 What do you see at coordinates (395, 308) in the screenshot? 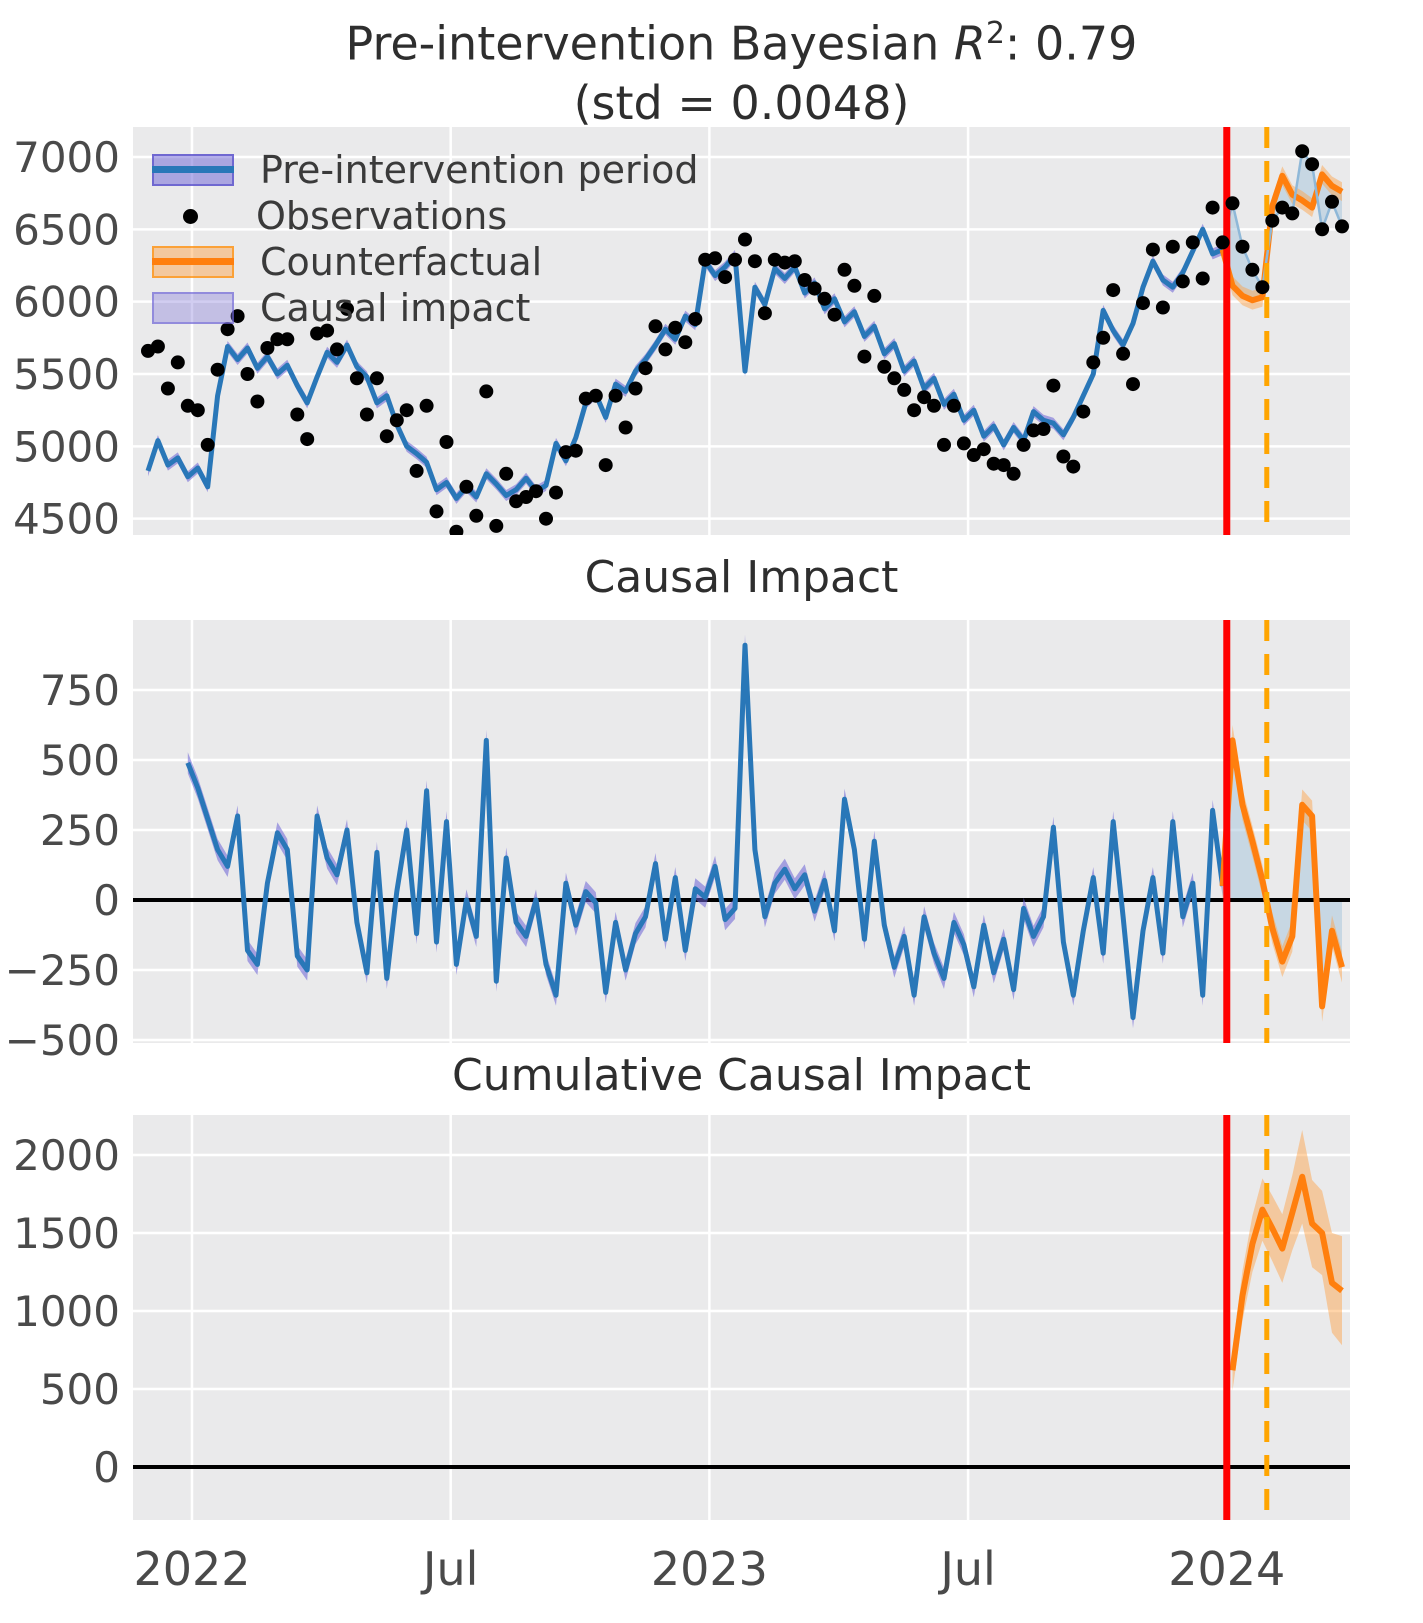
I see `legend-label: Causal impact` at bounding box center [395, 308].